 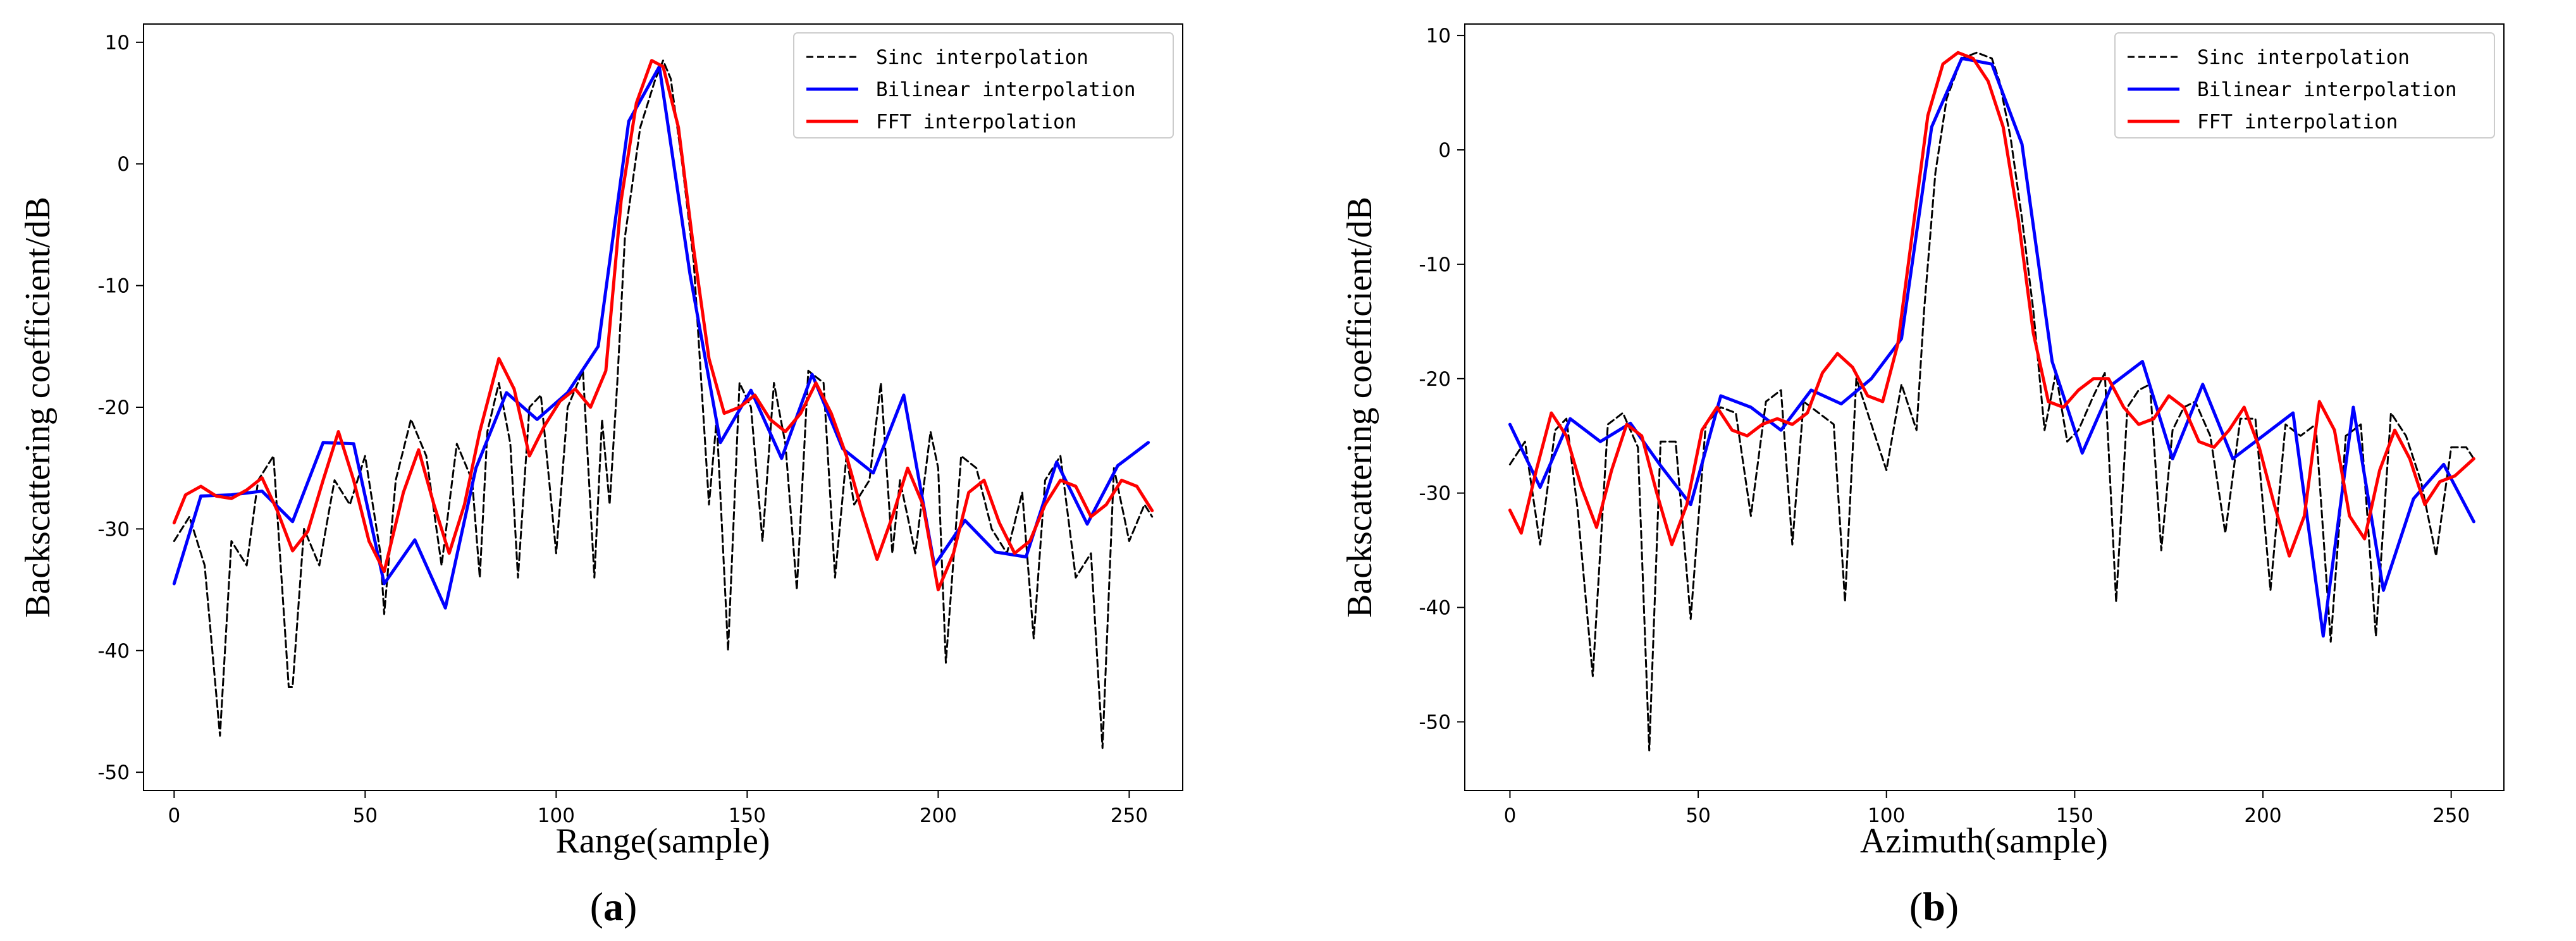 I want to click on x-axis-title-a: Range(sample), so click(x=663, y=841).